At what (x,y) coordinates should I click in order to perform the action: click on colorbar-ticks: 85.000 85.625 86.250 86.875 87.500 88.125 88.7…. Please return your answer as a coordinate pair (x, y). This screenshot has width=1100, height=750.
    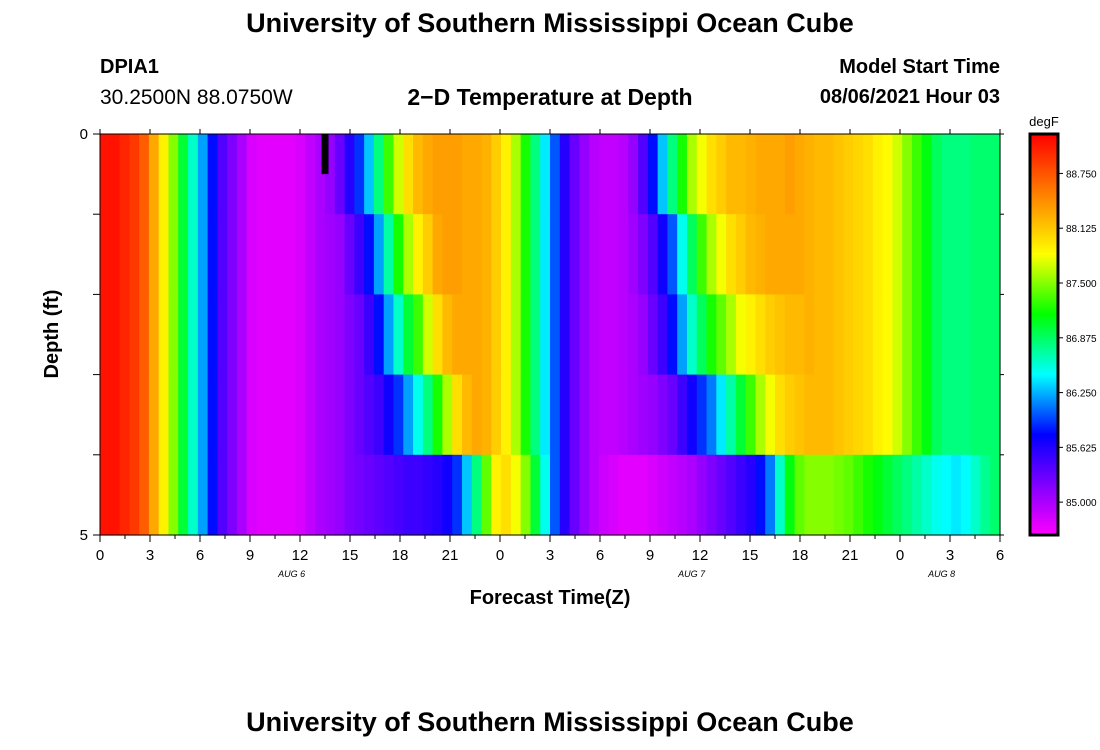
    Looking at the image, I should click on (1077, 339).